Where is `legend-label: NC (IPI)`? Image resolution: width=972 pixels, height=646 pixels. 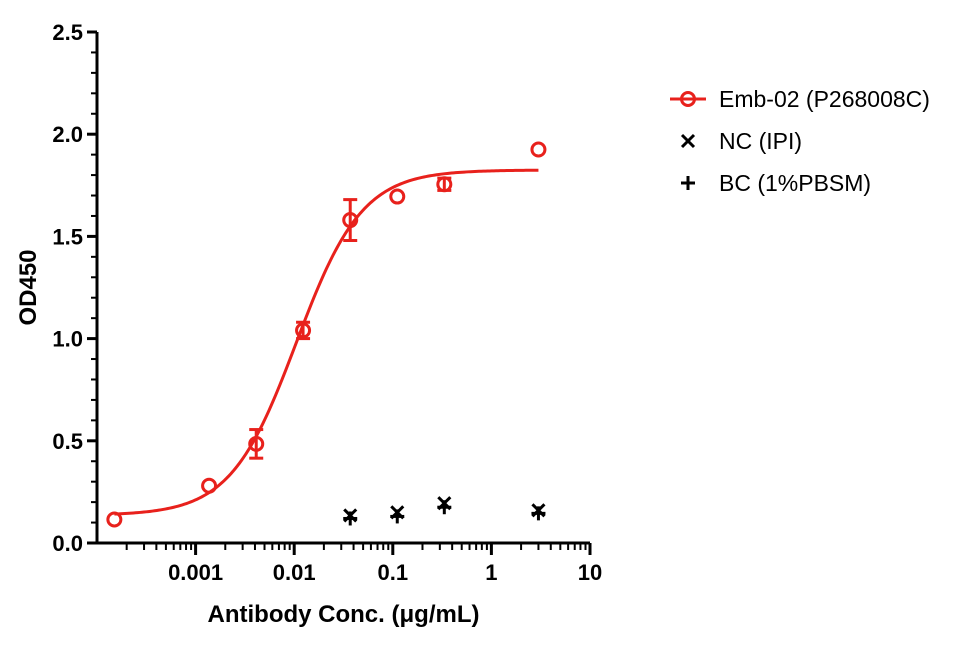 legend-label: NC (IPI) is located at coordinates (760, 141).